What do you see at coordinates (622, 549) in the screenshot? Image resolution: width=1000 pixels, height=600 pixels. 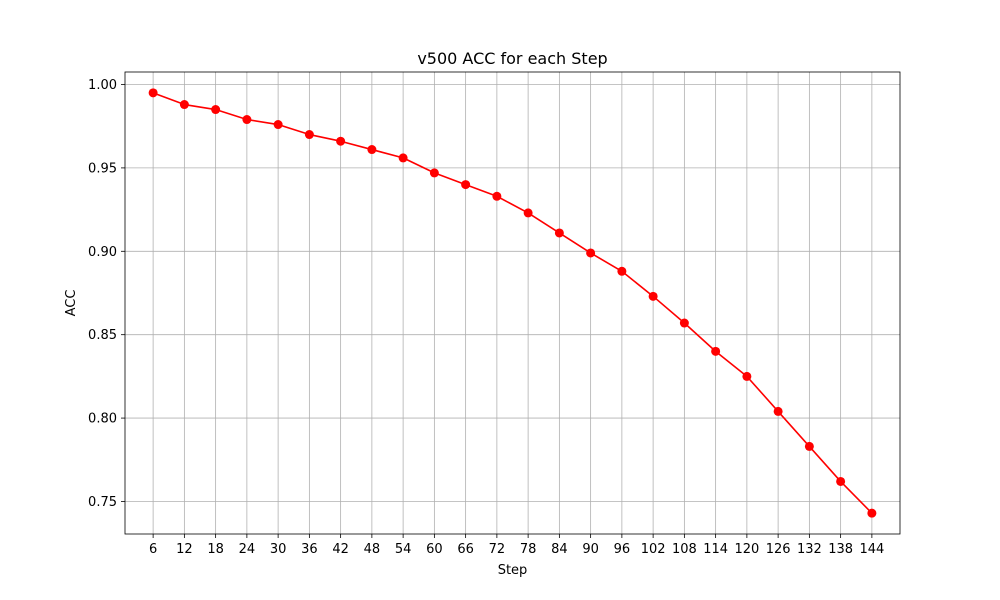 I see `x-tick-label: 96` at bounding box center [622, 549].